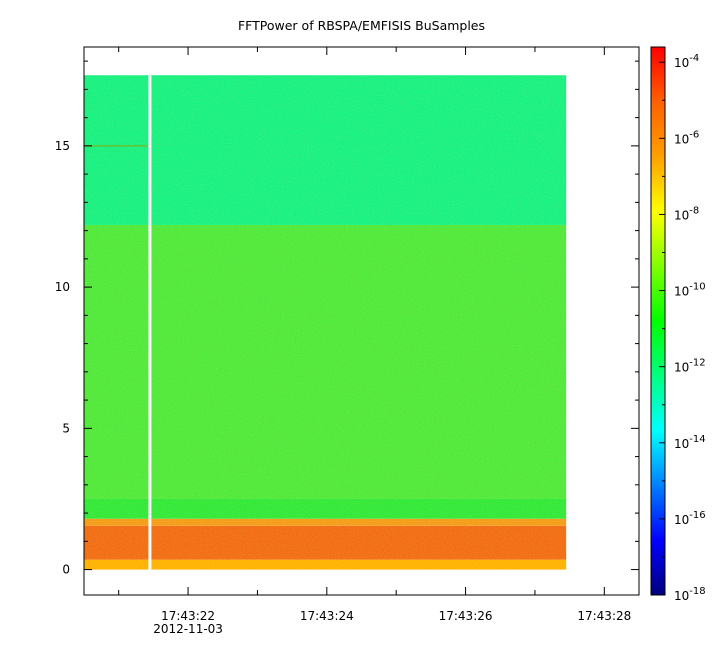 Image resolution: width=724 pixels, height=656 pixels. Describe the element at coordinates (690, 290) in the screenshot. I see `colorbar-tick-label: 10⁻¹⁰` at that location.